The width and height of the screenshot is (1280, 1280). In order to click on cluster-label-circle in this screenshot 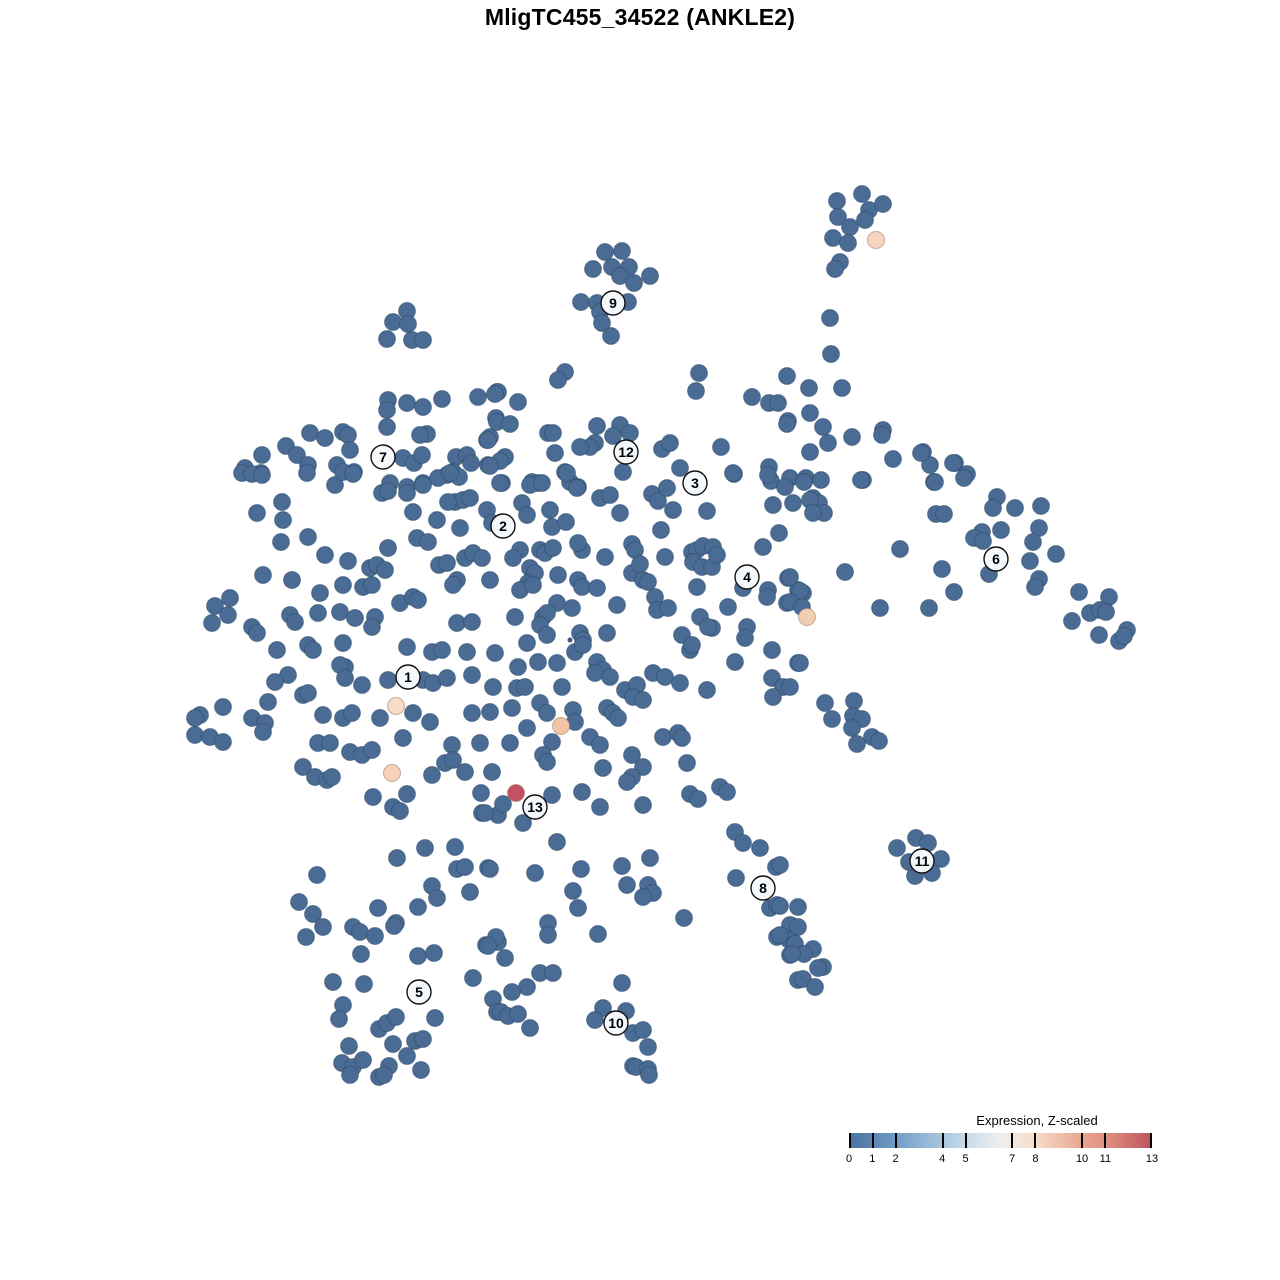, I will do `click(763, 888)`.